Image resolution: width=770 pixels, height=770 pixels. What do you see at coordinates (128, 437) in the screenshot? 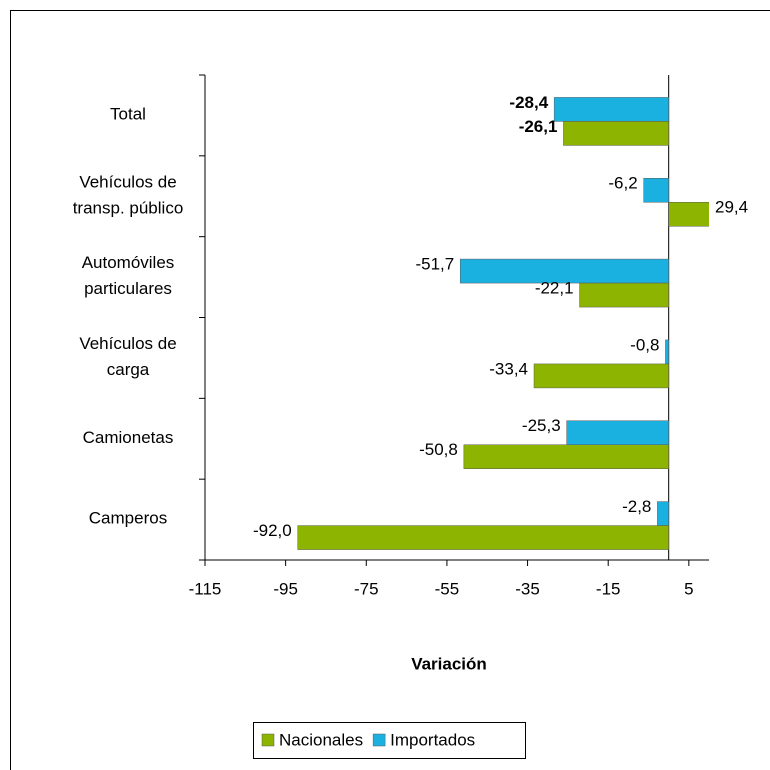
I see `y-tick-label: Camionetas` at bounding box center [128, 437].